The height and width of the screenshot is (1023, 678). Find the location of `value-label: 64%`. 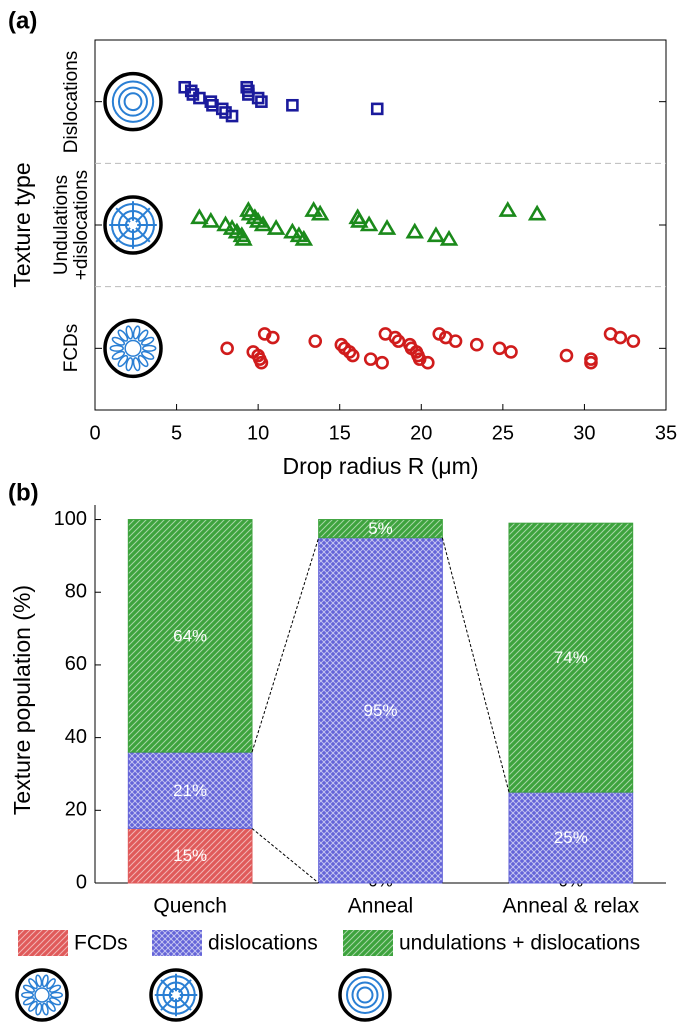

value-label: 64% is located at coordinates (190, 635).